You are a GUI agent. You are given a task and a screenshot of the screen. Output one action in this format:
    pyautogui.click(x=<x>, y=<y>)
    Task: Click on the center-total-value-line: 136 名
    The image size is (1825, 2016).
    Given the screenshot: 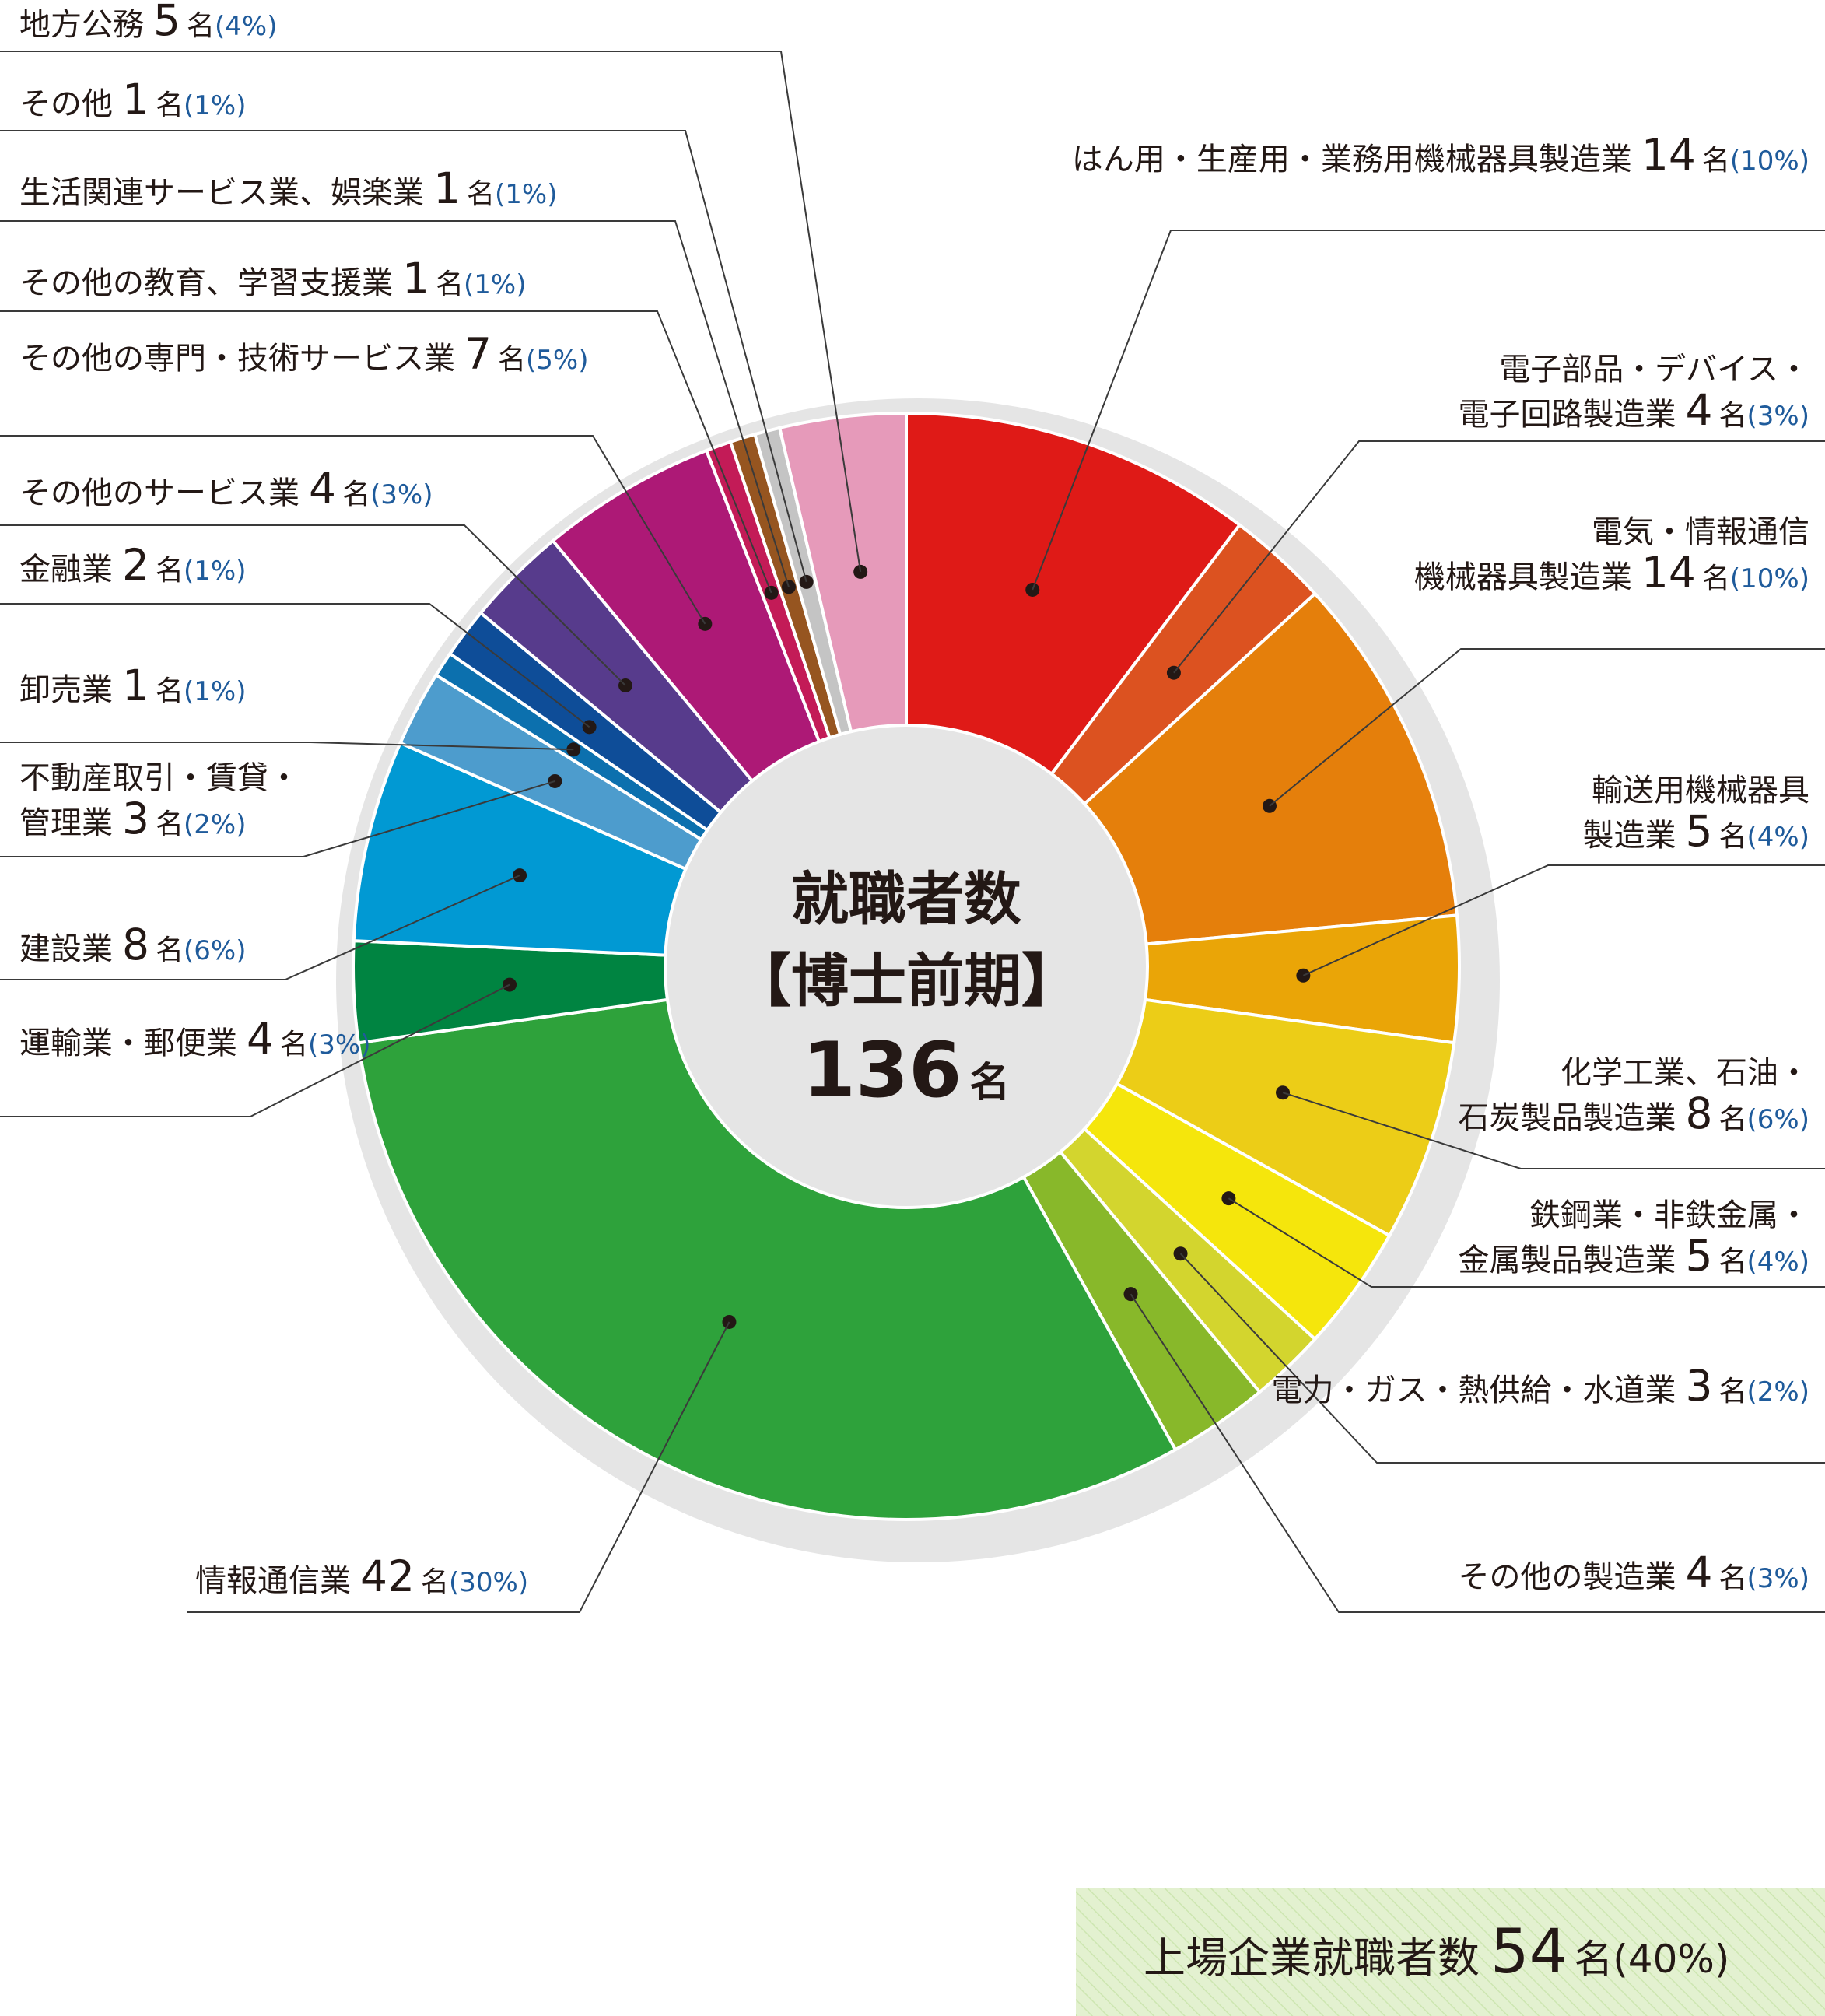 What is the action you would take?
    pyautogui.click(x=907, y=1070)
    